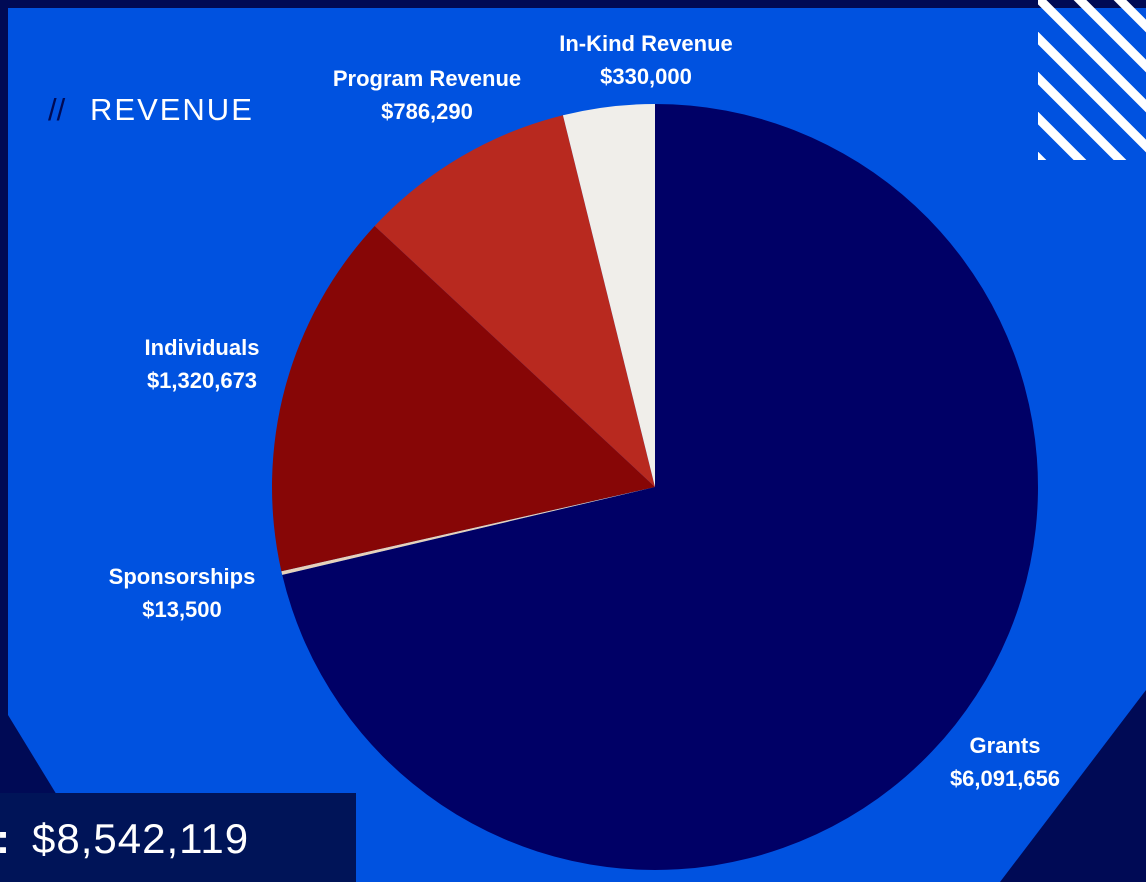 Image resolution: width=1146 pixels, height=882 pixels. Describe the element at coordinates (427, 111) in the screenshot. I see `slice-value: $786,290` at that location.